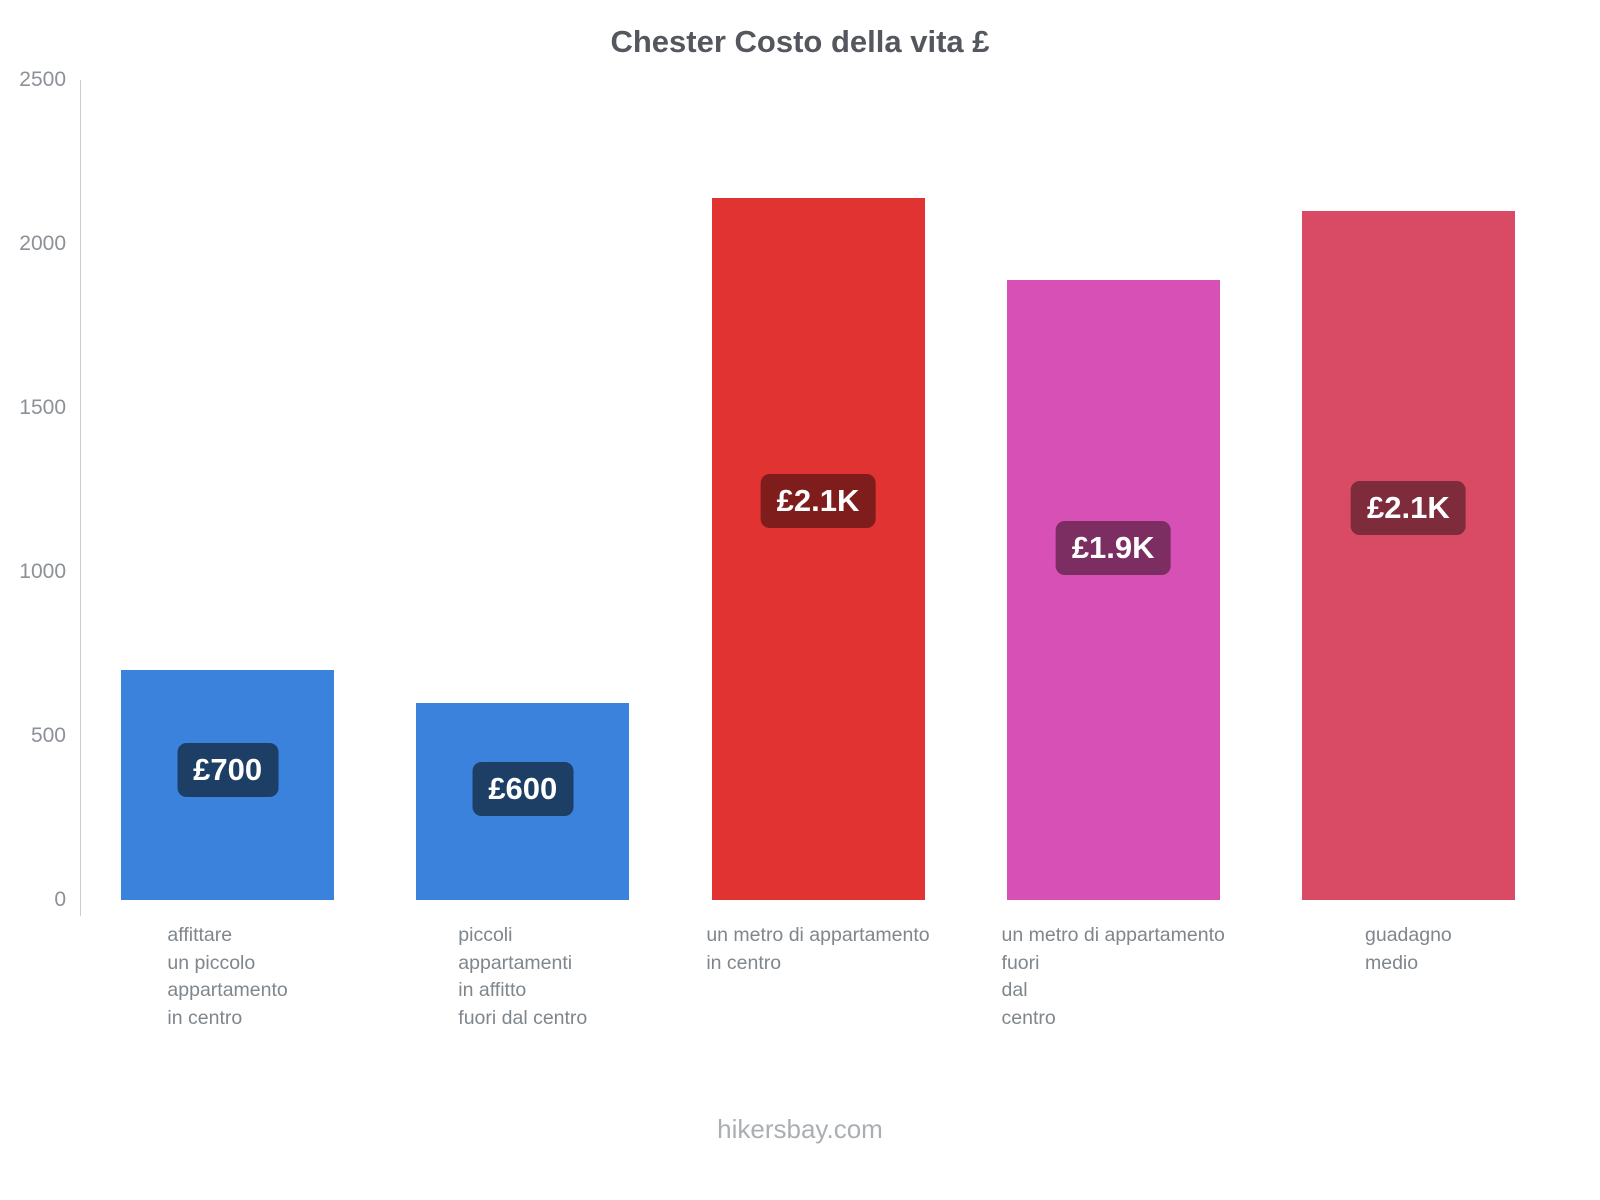 This screenshot has width=1600, height=1200. I want to click on bar: £600, so click(523, 801).